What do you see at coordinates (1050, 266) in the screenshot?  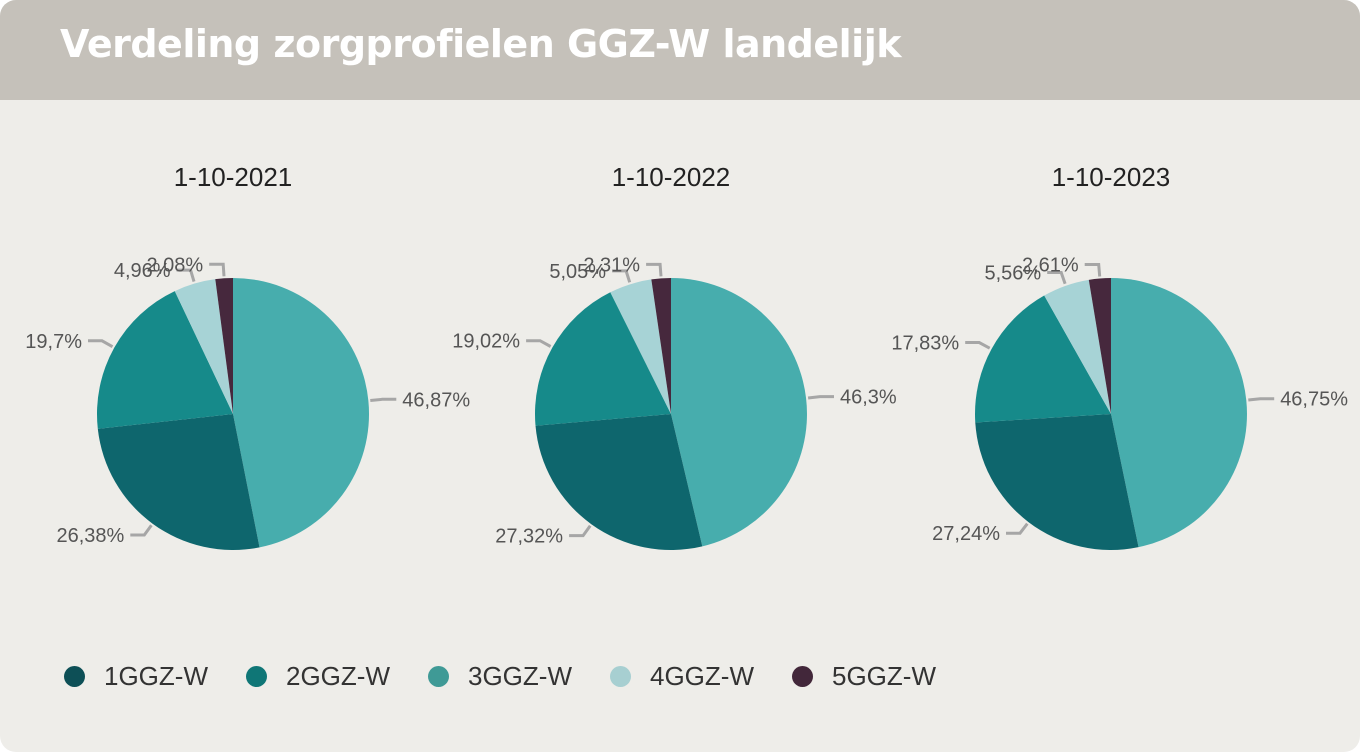 I see `data-label: 2,61%` at bounding box center [1050, 266].